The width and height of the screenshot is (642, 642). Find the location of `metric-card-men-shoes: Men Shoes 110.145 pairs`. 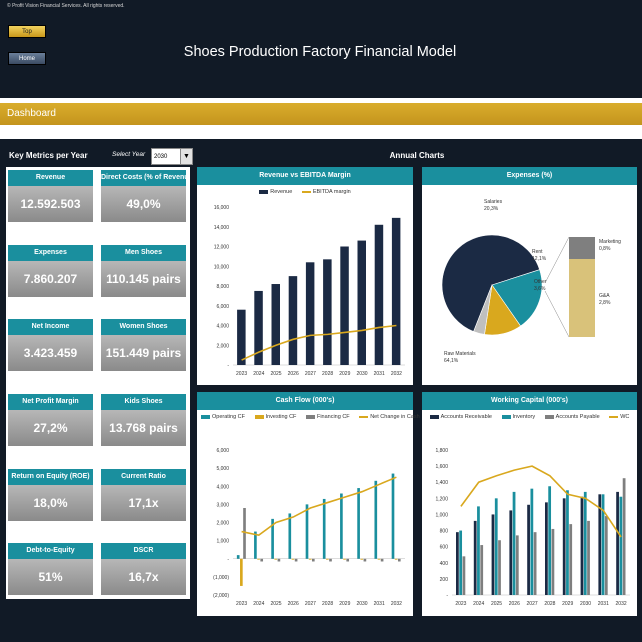

metric-card-men-shoes: Men Shoes 110.145 pairs is located at coordinates (143, 271).